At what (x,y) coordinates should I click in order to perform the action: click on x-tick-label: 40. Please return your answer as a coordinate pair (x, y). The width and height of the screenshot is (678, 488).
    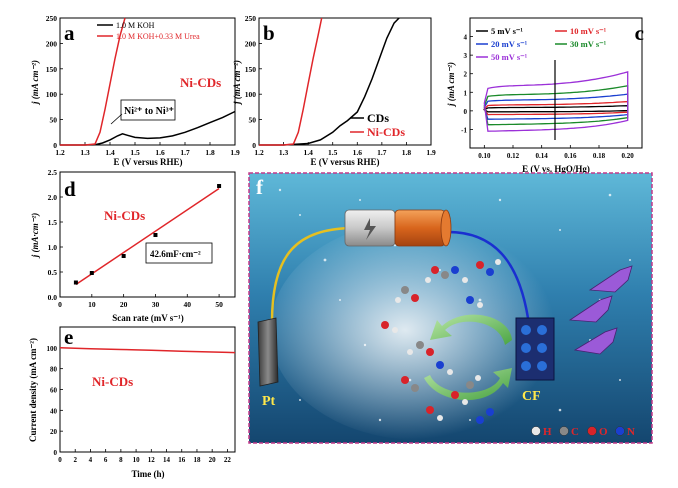
    Looking at the image, I should click on (188, 304).